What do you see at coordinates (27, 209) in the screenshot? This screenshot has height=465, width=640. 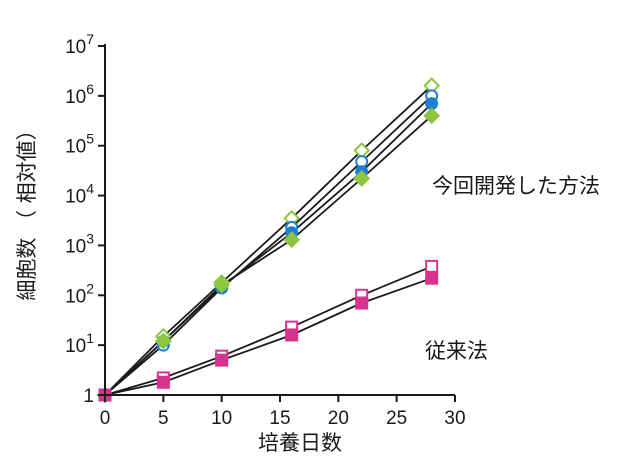 I see `y-axis-title: 細胞数 （ 相対値）` at bounding box center [27, 209].